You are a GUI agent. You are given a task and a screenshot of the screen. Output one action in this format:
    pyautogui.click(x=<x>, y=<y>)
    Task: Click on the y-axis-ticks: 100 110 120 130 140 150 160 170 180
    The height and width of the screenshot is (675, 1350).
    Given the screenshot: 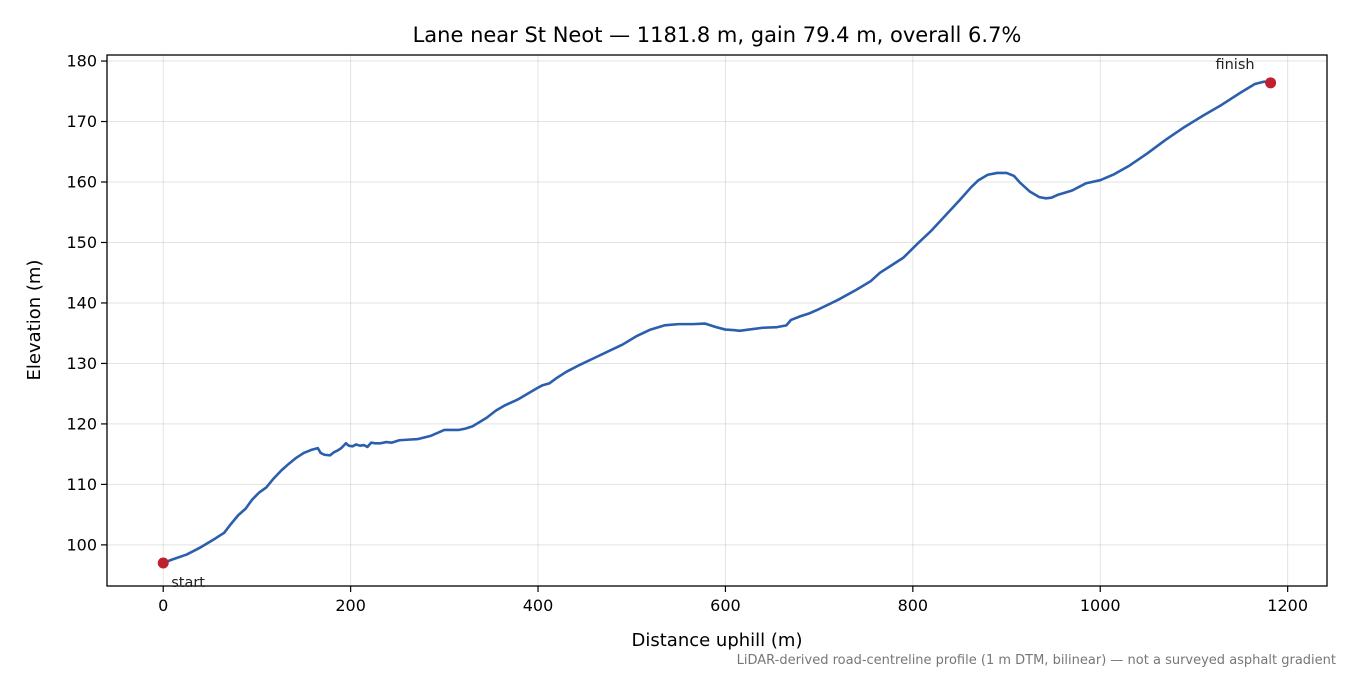 What is the action you would take?
    pyautogui.click(x=86, y=303)
    